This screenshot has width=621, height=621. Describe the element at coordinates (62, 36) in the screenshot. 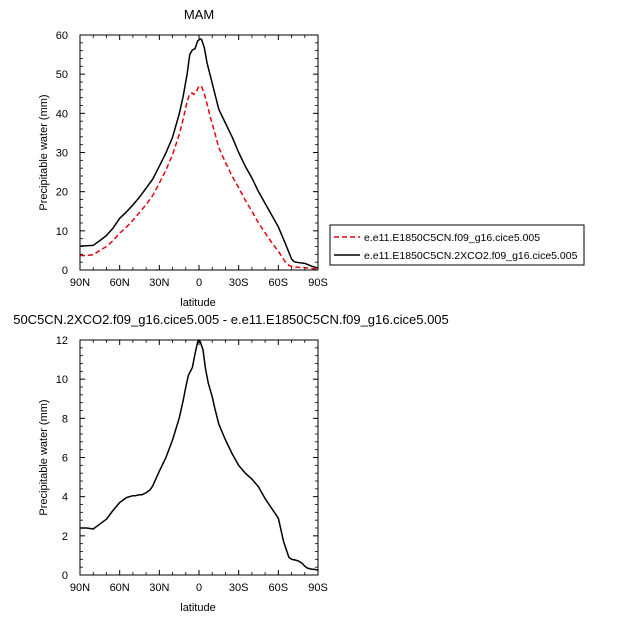

I see `y-tick-label: 60` at that location.